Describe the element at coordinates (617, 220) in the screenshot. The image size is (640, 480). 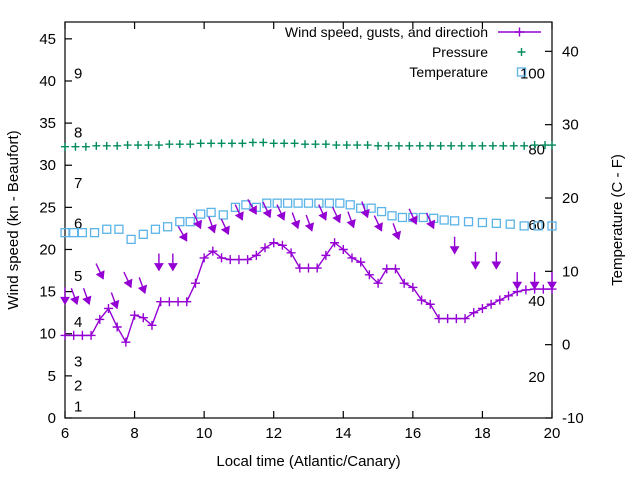
I see `y-axis-title-right: Temperature (C - F)` at that location.